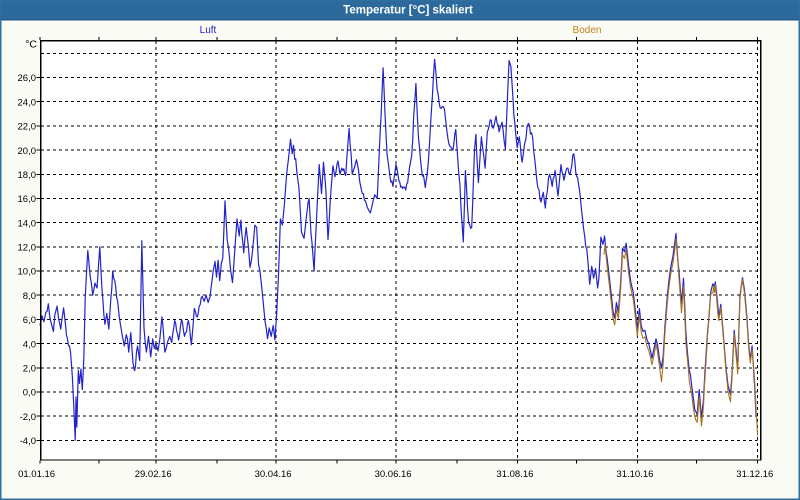  Describe the element at coordinates (27, 127) in the screenshot. I see `svg-text: 22,0` at that location.